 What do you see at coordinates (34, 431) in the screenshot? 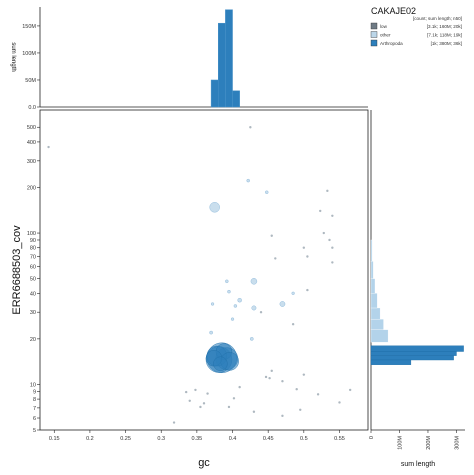
I see `y-tick-label: 5` at bounding box center [34, 431].